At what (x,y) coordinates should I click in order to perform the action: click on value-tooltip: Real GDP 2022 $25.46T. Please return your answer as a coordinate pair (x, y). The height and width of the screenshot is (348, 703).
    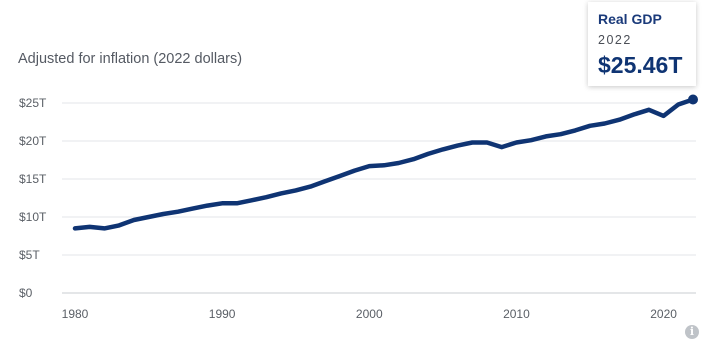
    Looking at the image, I should click on (642, 44).